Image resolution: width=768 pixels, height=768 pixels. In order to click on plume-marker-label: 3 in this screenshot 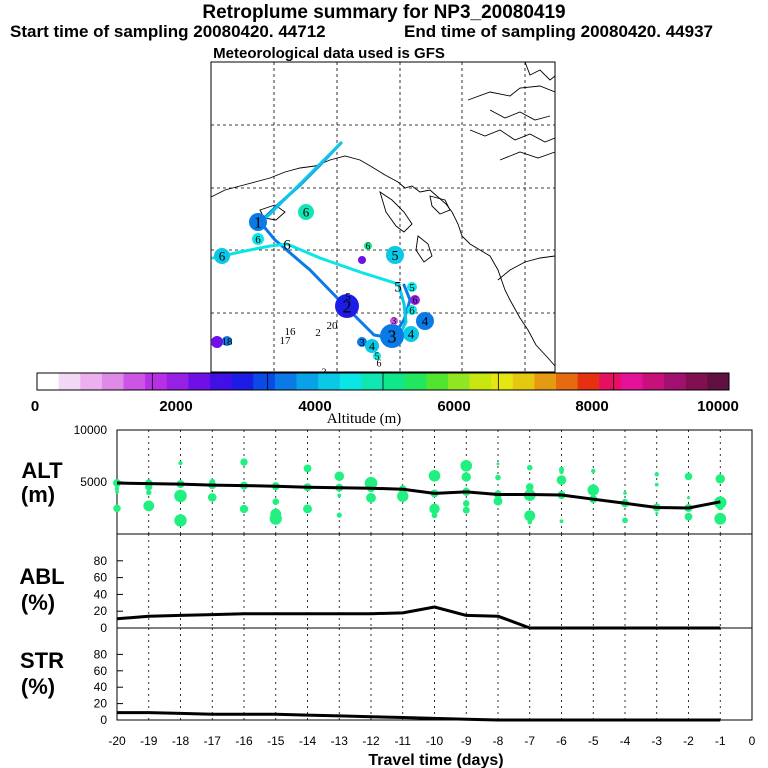, I will do `click(362, 343)`.